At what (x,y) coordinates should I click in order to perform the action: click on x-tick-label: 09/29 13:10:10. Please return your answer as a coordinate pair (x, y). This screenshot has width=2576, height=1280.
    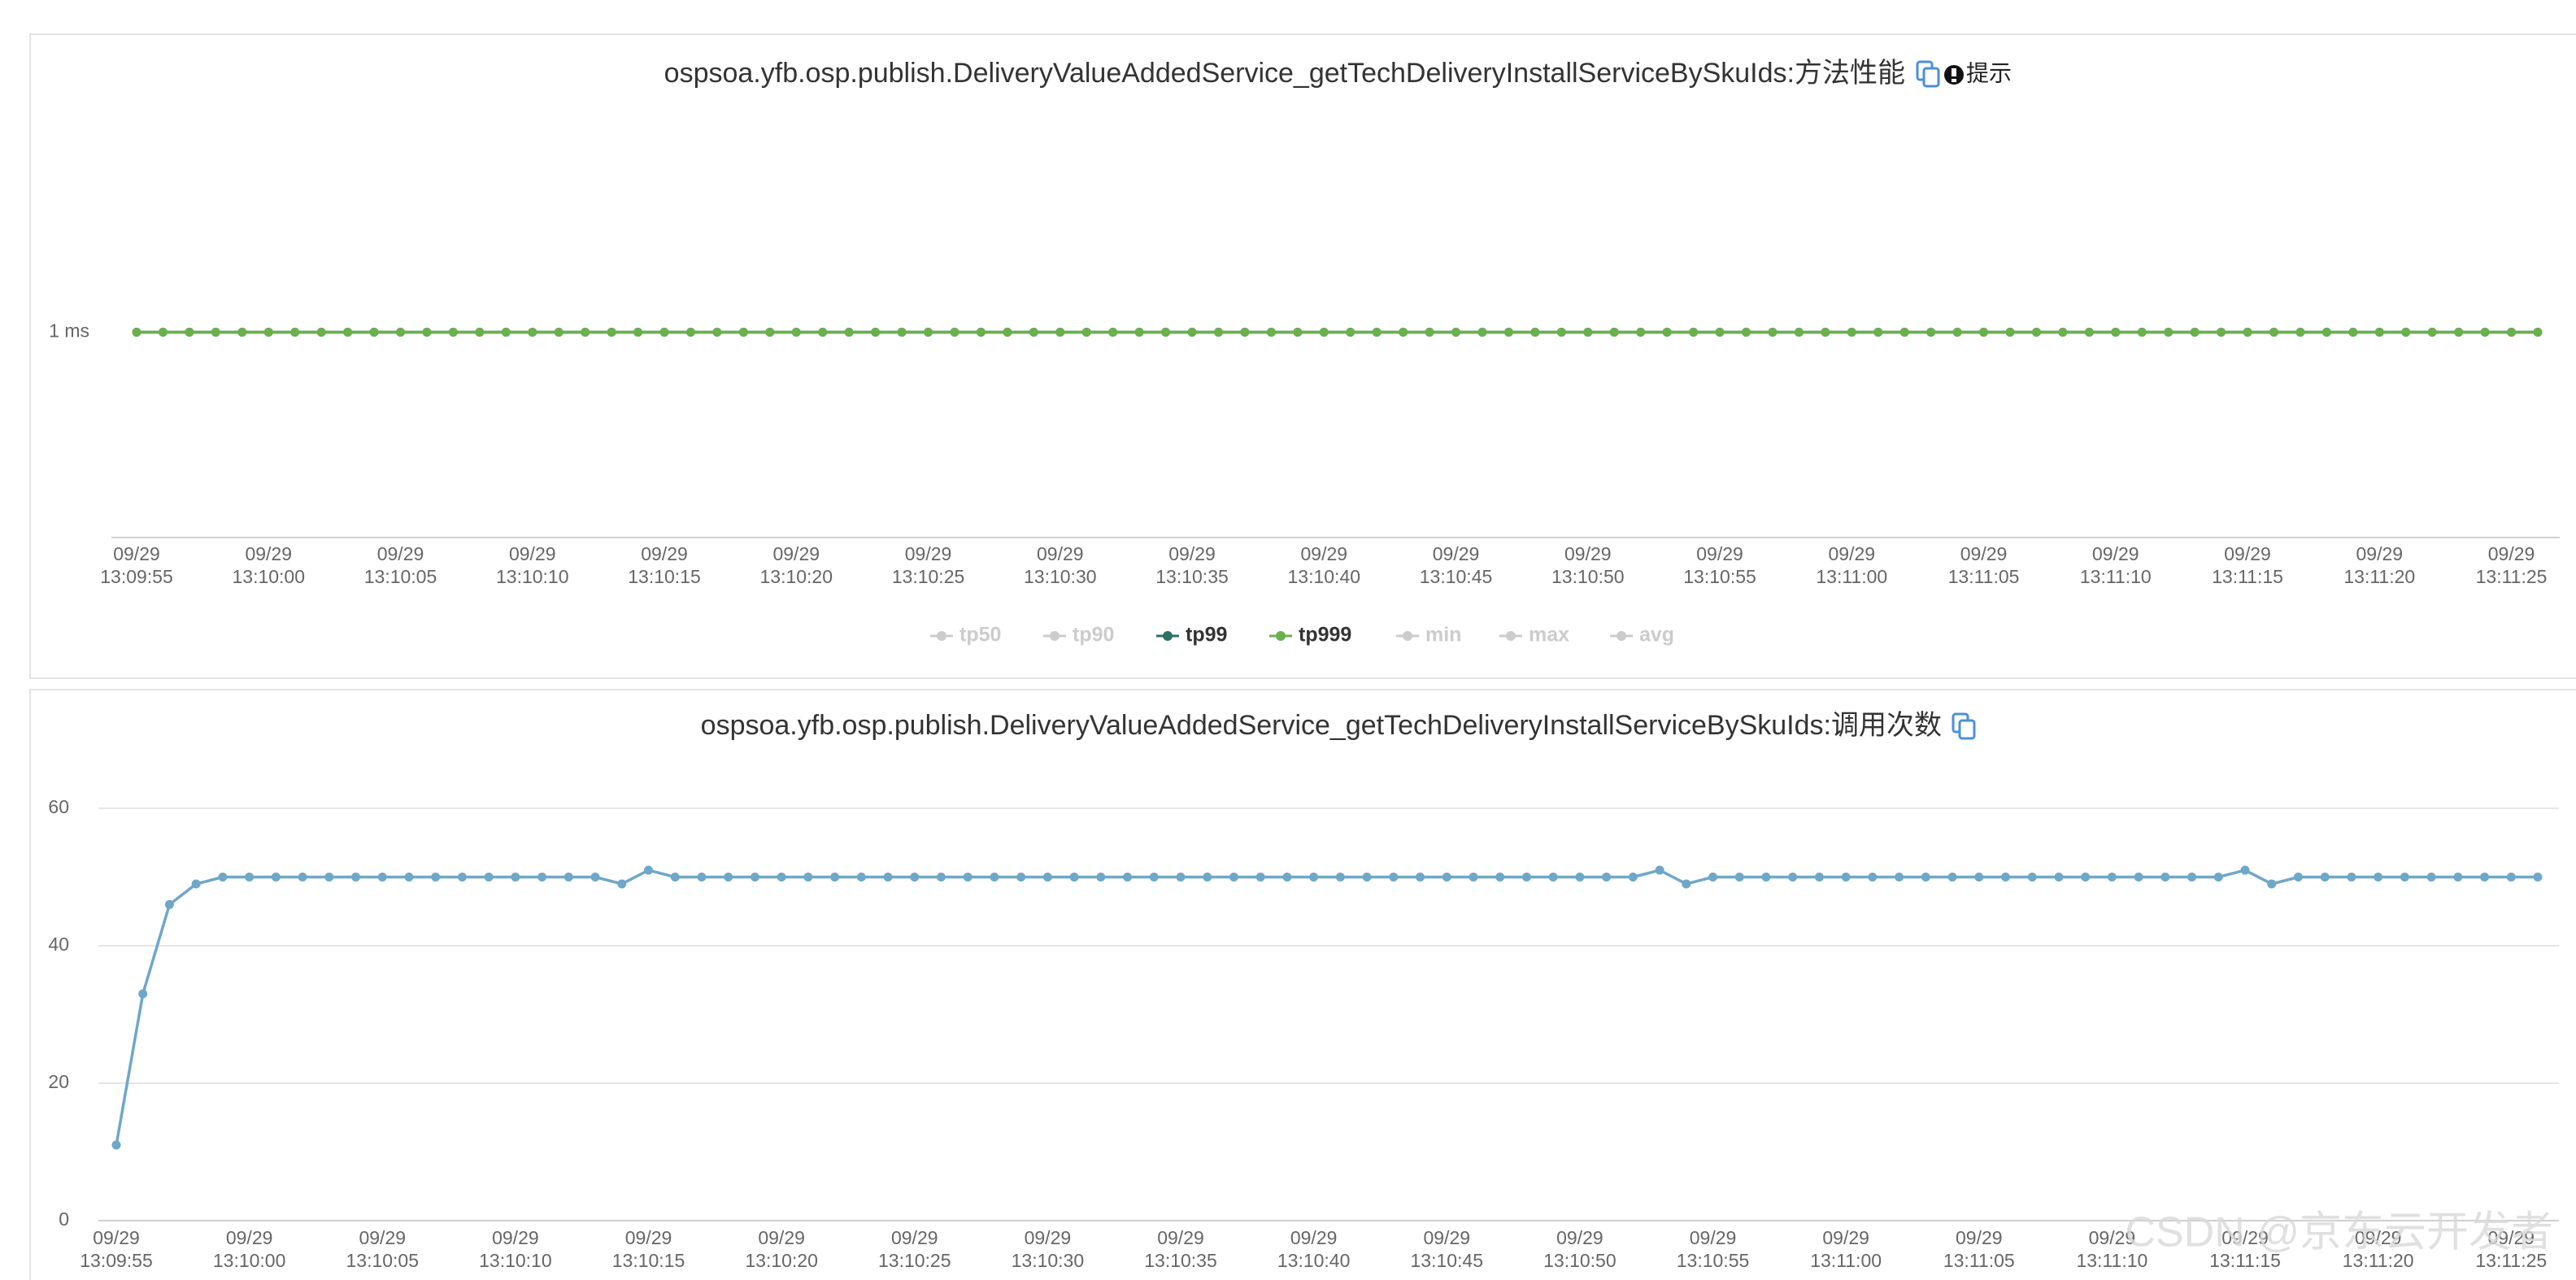
    Looking at the image, I should click on (532, 565).